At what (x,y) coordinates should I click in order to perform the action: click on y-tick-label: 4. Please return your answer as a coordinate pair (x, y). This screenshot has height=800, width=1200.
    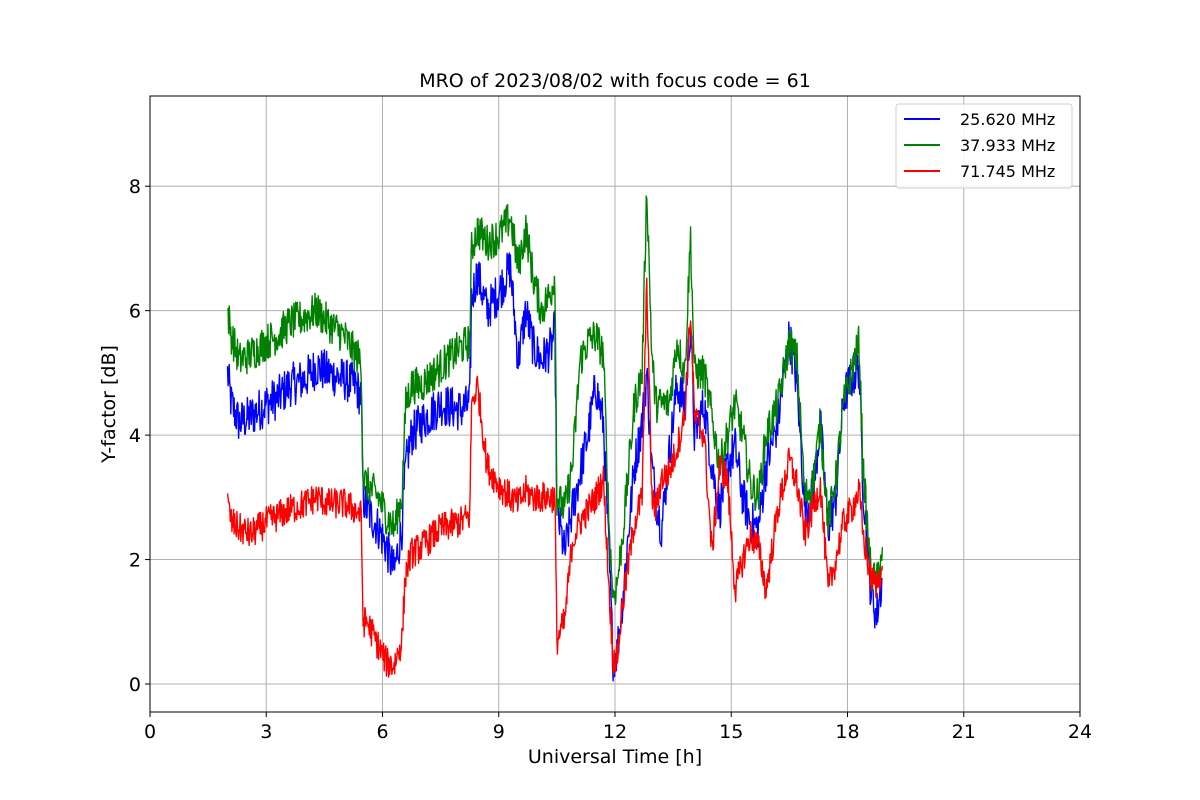
    Looking at the image, I should click on (135, 436).